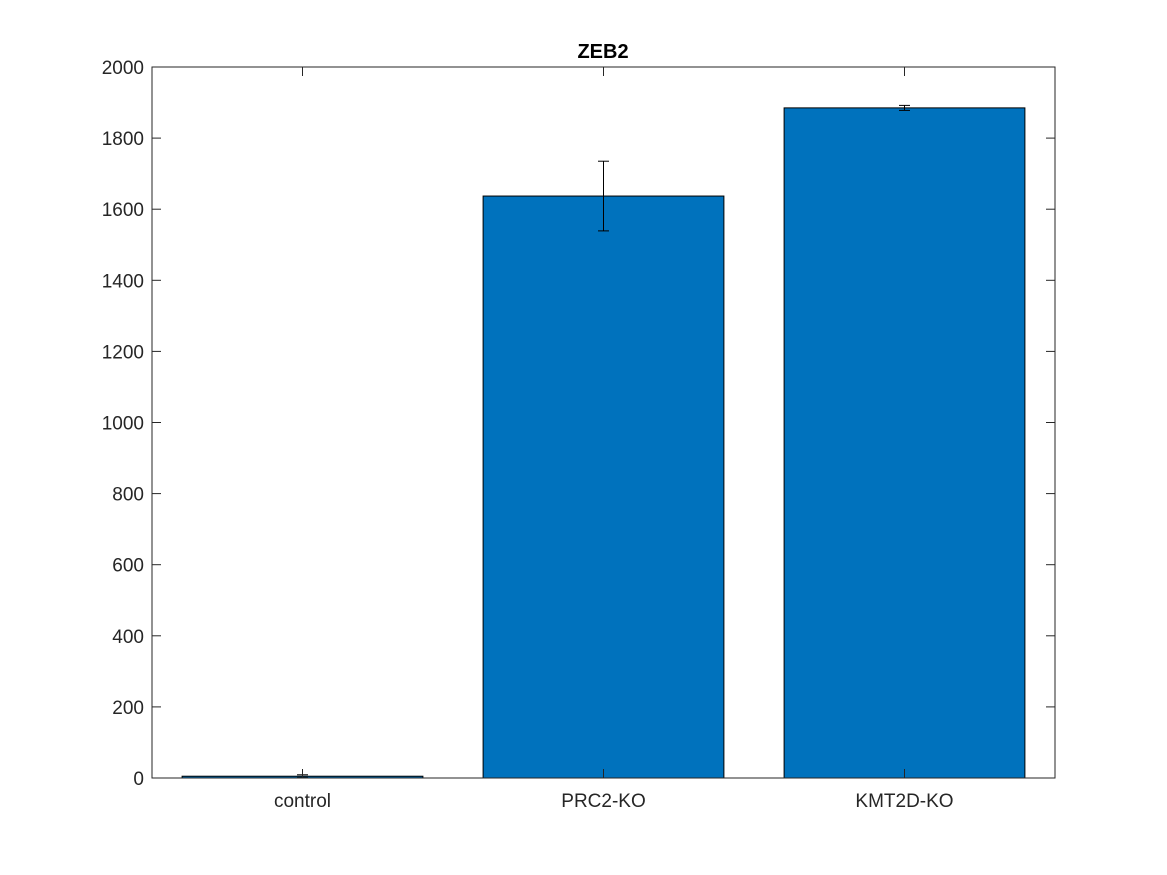 This screenshot has height=875, width=1167. I want to click on y-tick-label: 800, so click(128, 495).